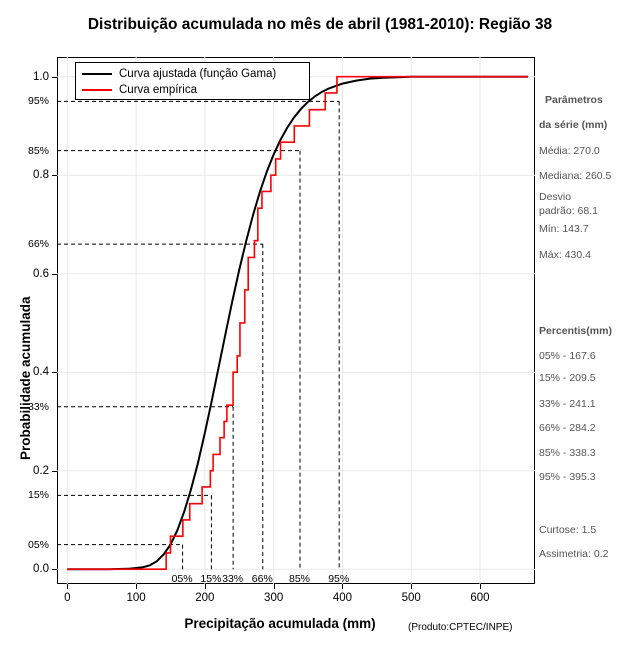 The height and width of the screenshot is (660, 640). I want to click on producer-note: (Produto:CPTEC/INPE), so click(460, 627).